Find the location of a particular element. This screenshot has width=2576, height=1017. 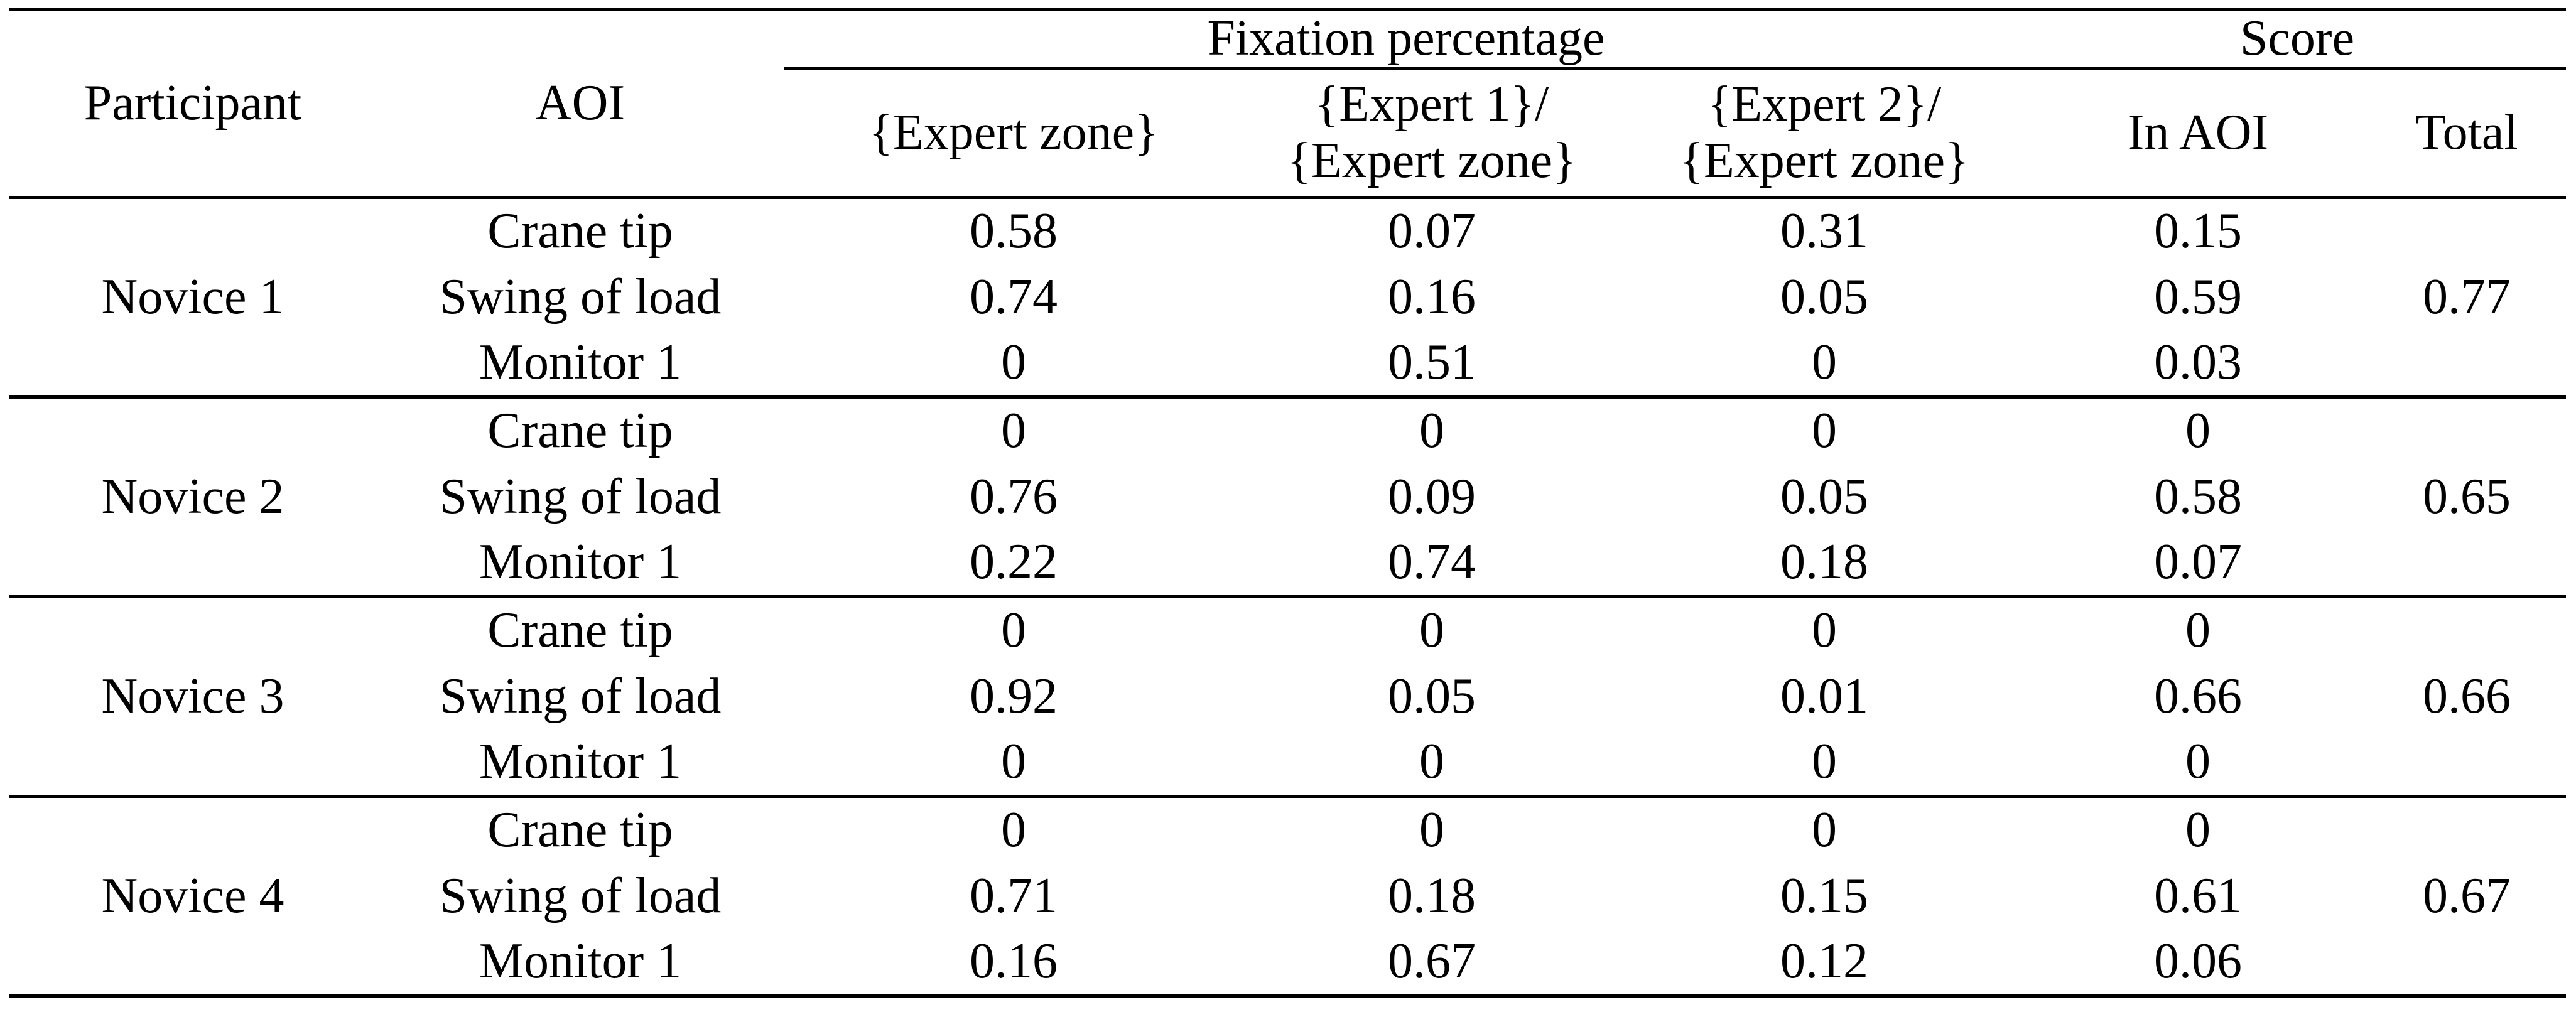

fixation-expert2-cell: 0.01 is located at coordinates (1824, 696).